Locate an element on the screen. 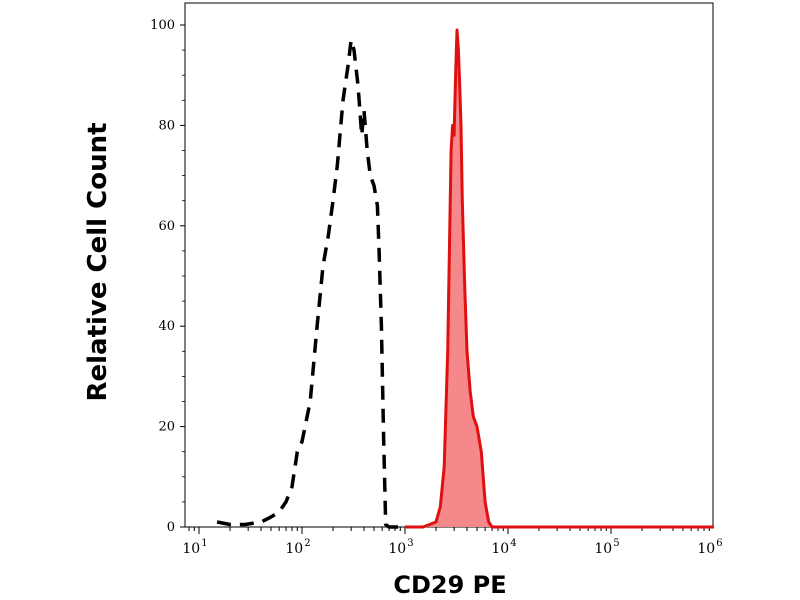  x-tick-exponent: 4 is located at coordinates (513, 543).